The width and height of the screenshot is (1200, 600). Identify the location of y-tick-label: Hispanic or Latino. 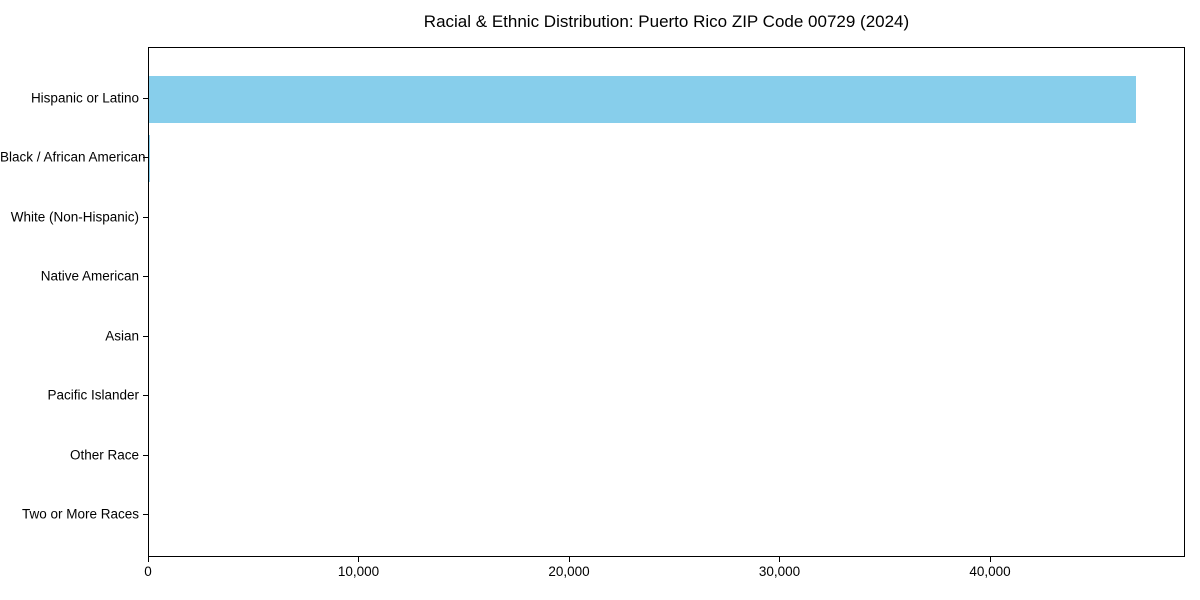
(84, 98).